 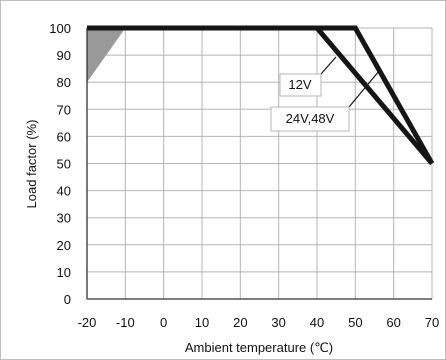 I want to click on y-tick-label-40: 40, so click(x=64, y=191).